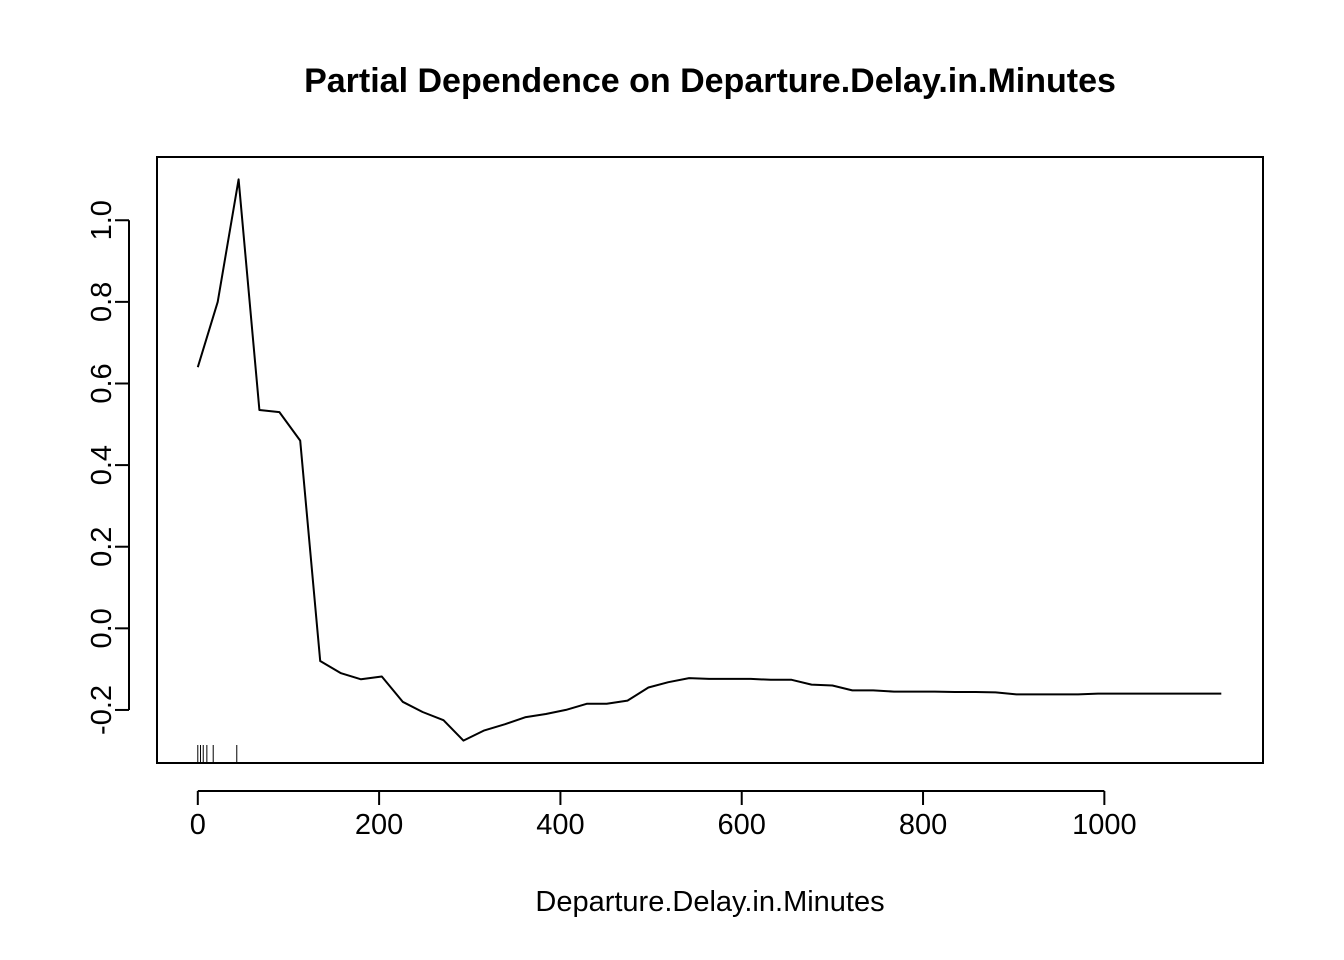  What do you see at coordinates (102, 547) in the screenshot?
I see `y-tick-label: 0.2` at bounding box center [102, 547].